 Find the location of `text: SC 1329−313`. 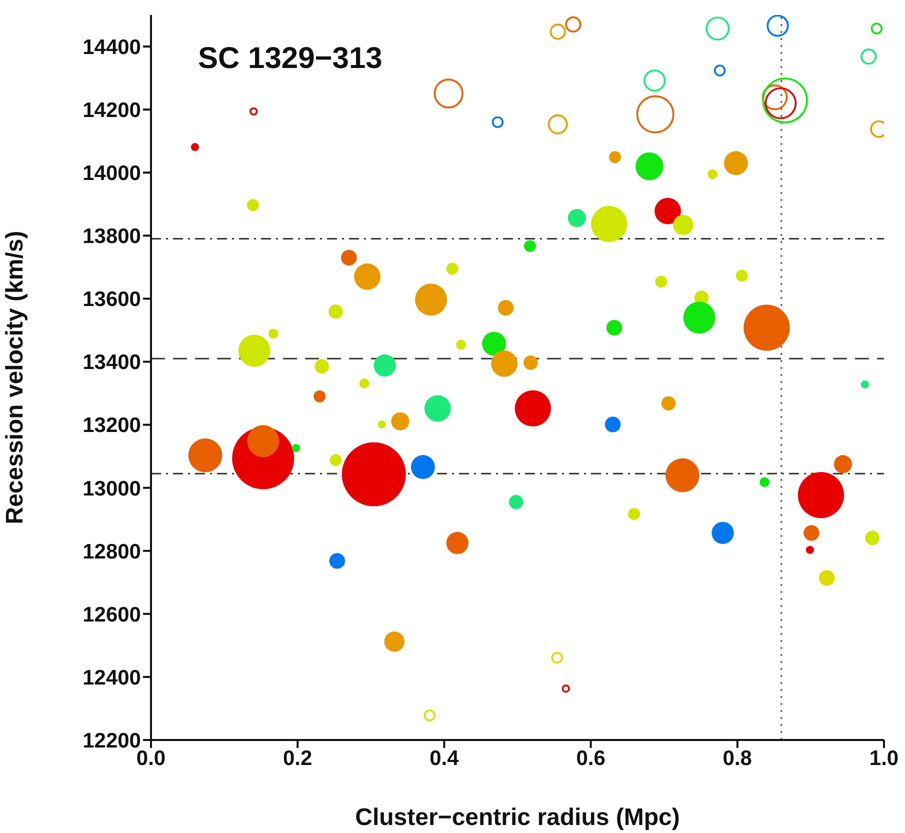

text: SC 1329−313 is located at coordinates (290, 59).